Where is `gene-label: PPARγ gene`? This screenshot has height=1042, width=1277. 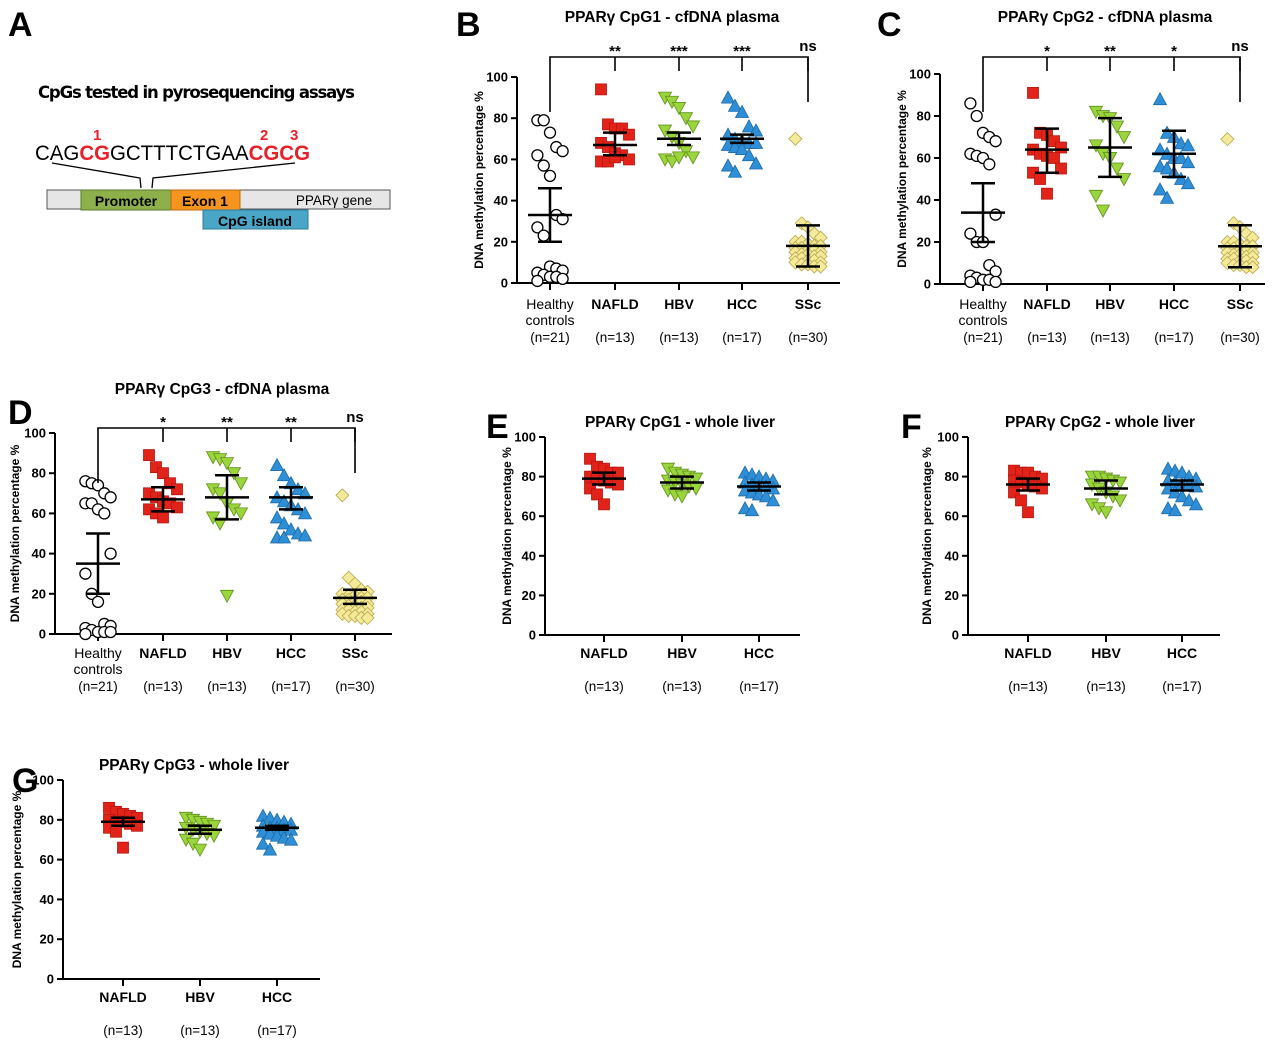
gene-label: PPARγ gene is located at coordinates (334, 200).